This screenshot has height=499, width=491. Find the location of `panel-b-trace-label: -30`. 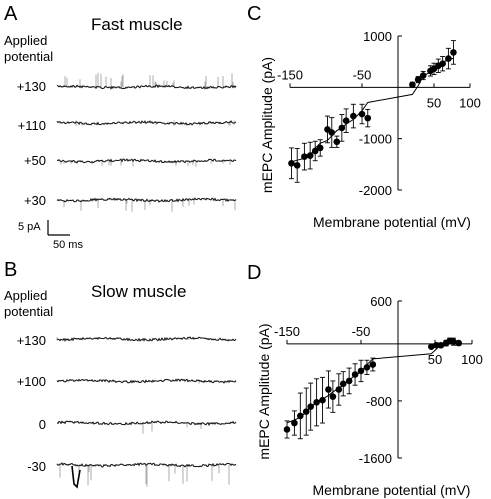

panel-b-trace-label: -30 is located at coordinates (36, 466).